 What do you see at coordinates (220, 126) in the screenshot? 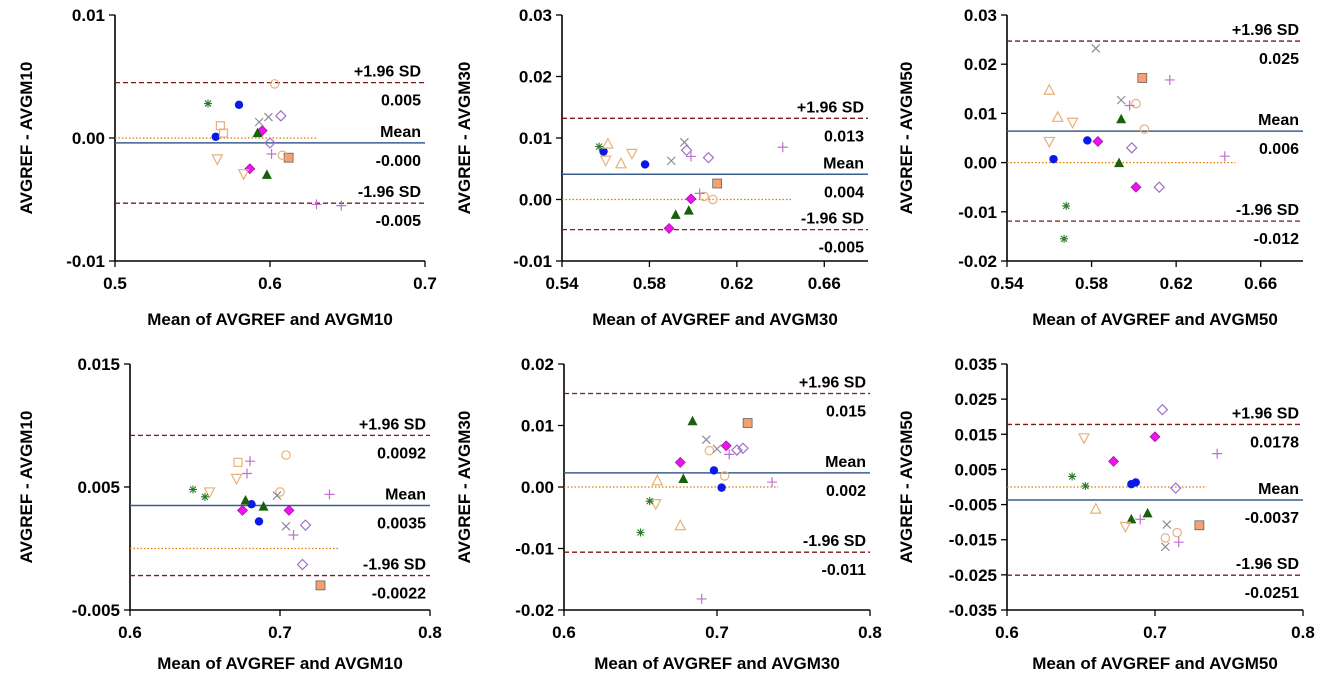
I see `open-square-point` at bounding box center [220, 126].